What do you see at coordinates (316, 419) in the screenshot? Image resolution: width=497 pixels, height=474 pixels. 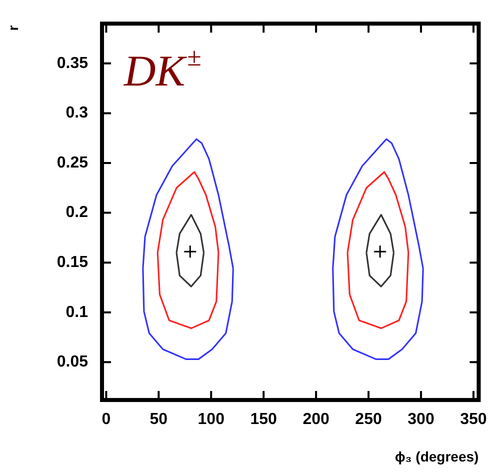 I see `x-tick-label: 200` at bounding box center [316, 419].